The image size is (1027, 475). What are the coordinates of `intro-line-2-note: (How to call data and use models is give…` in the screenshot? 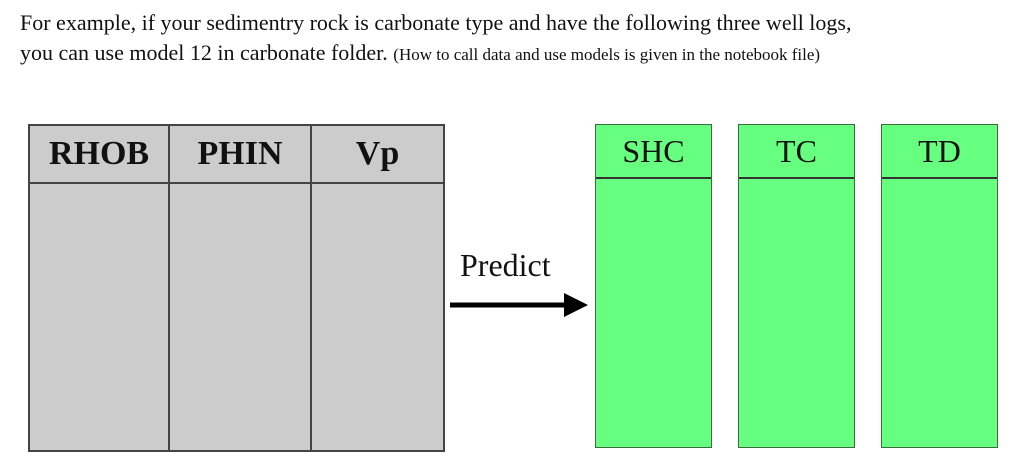 It's located at (607, 54).